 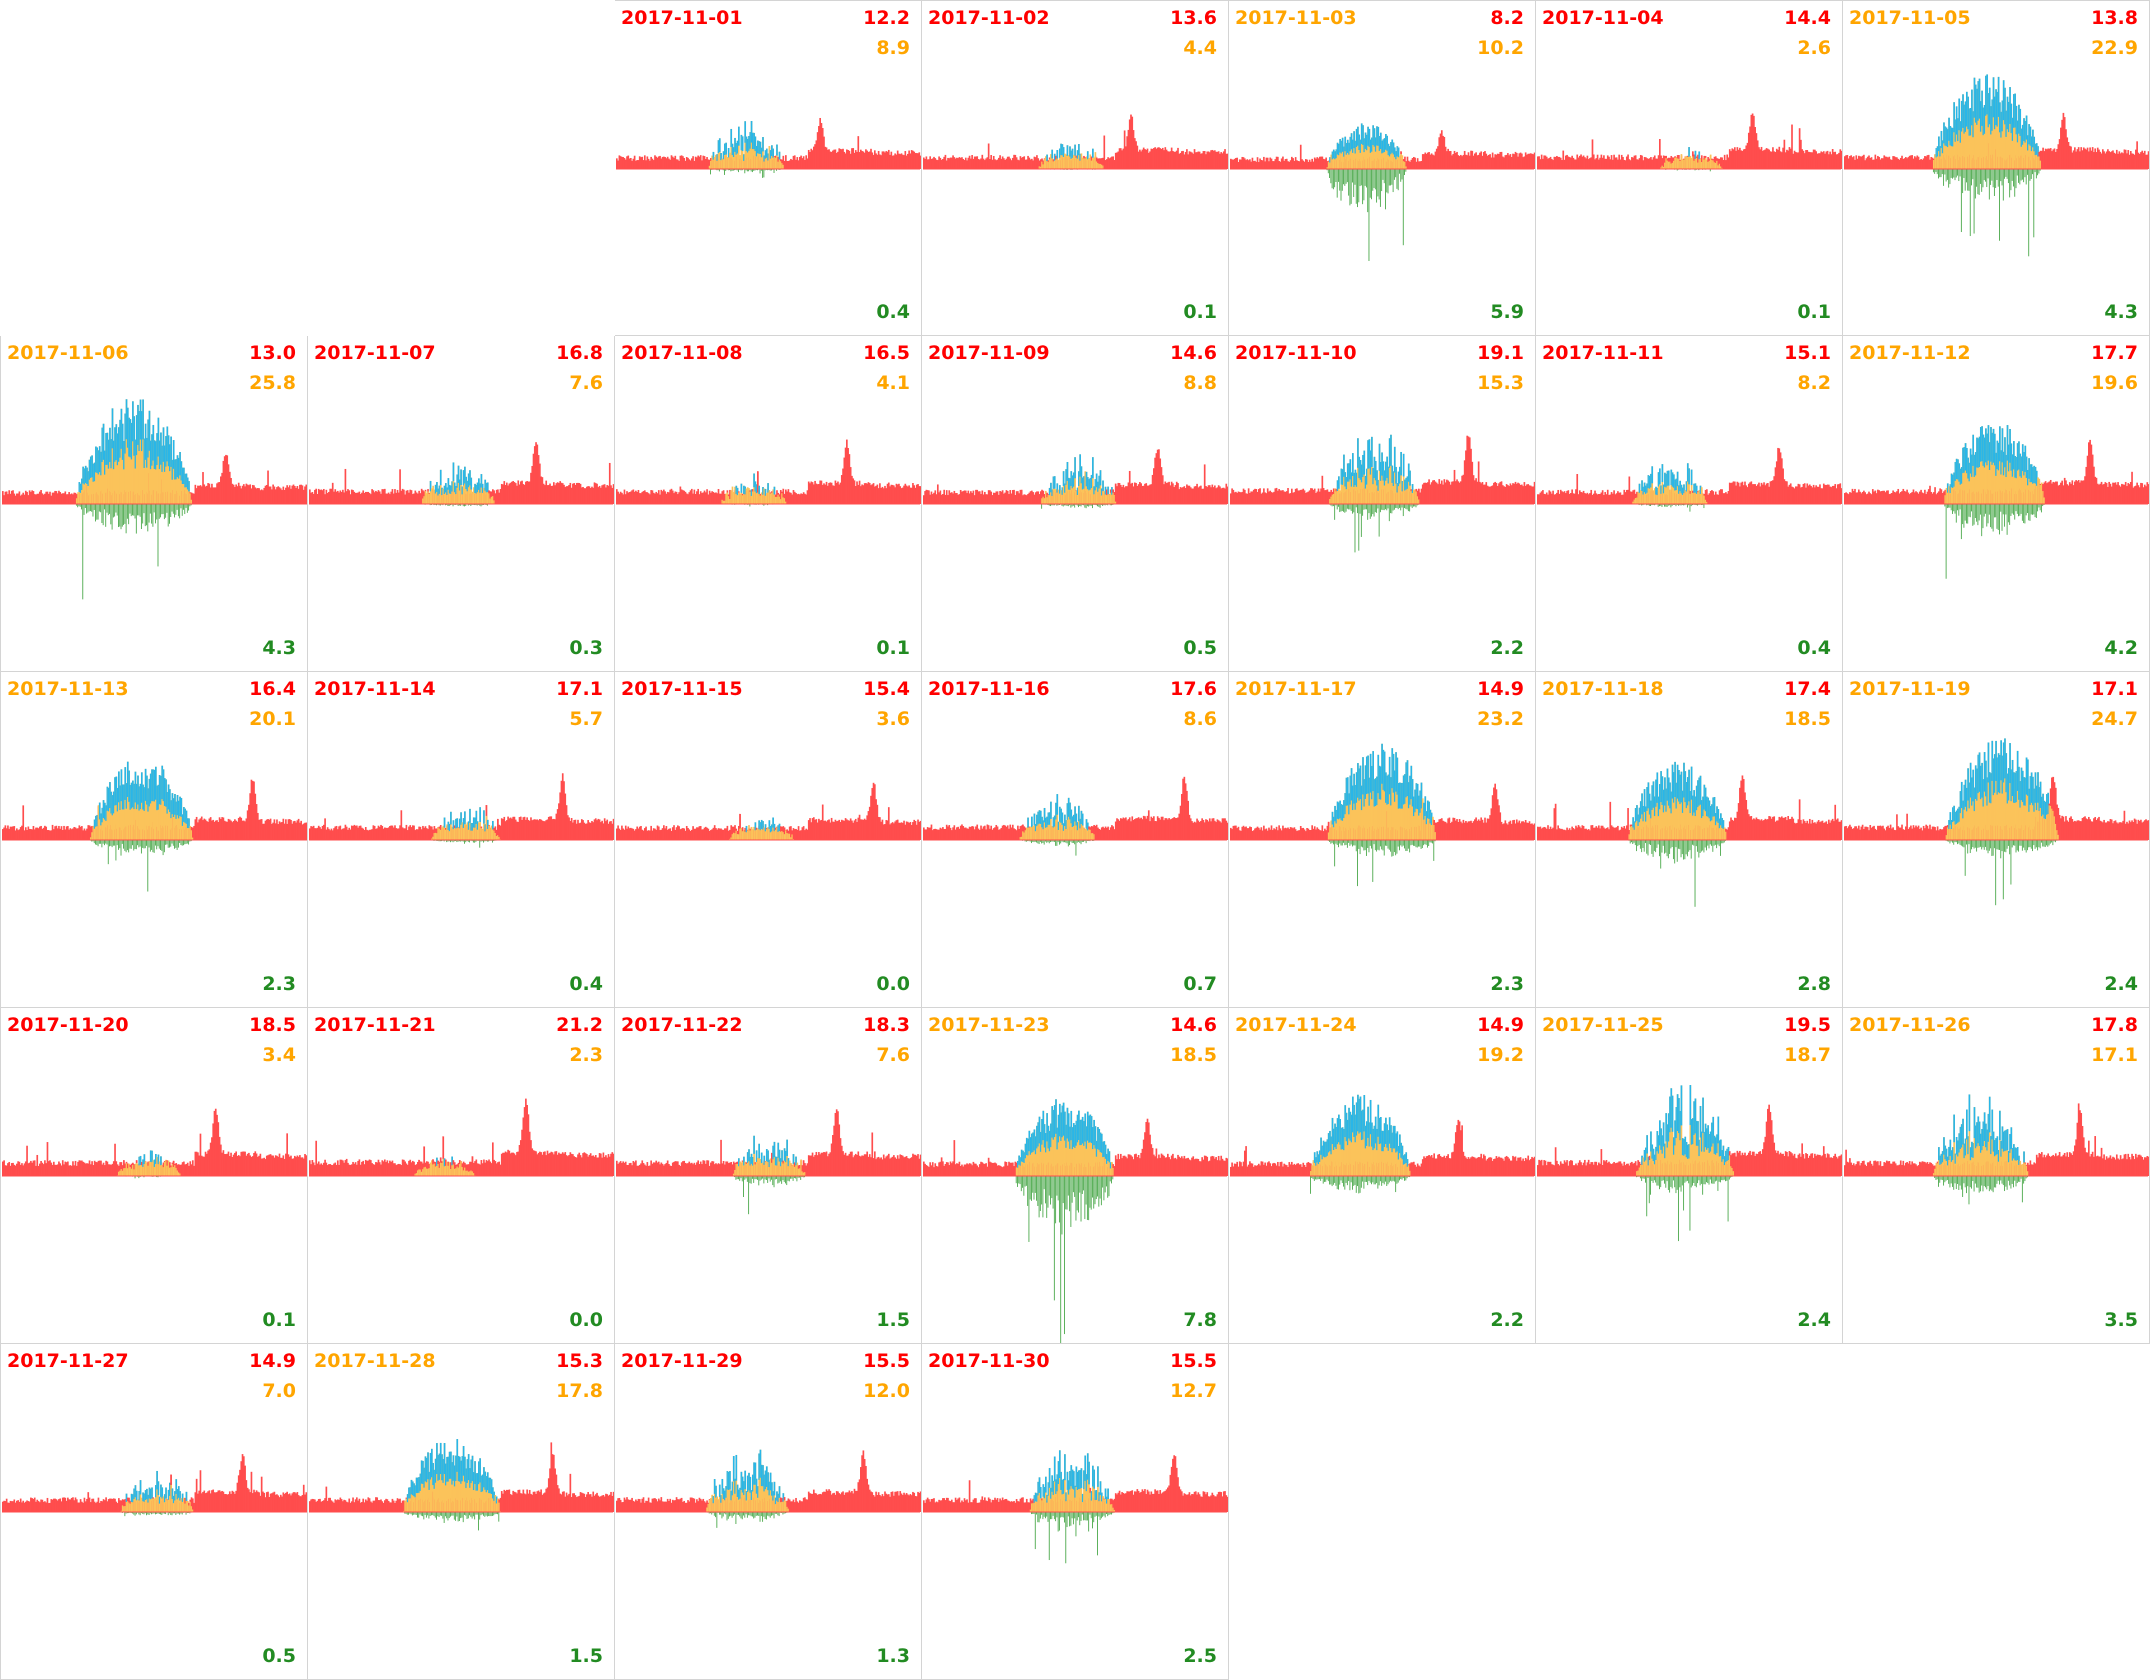 I want to click on day-cell: 2017-11-04 14.4 2.6 0.1, so click(x=1689, y=168).